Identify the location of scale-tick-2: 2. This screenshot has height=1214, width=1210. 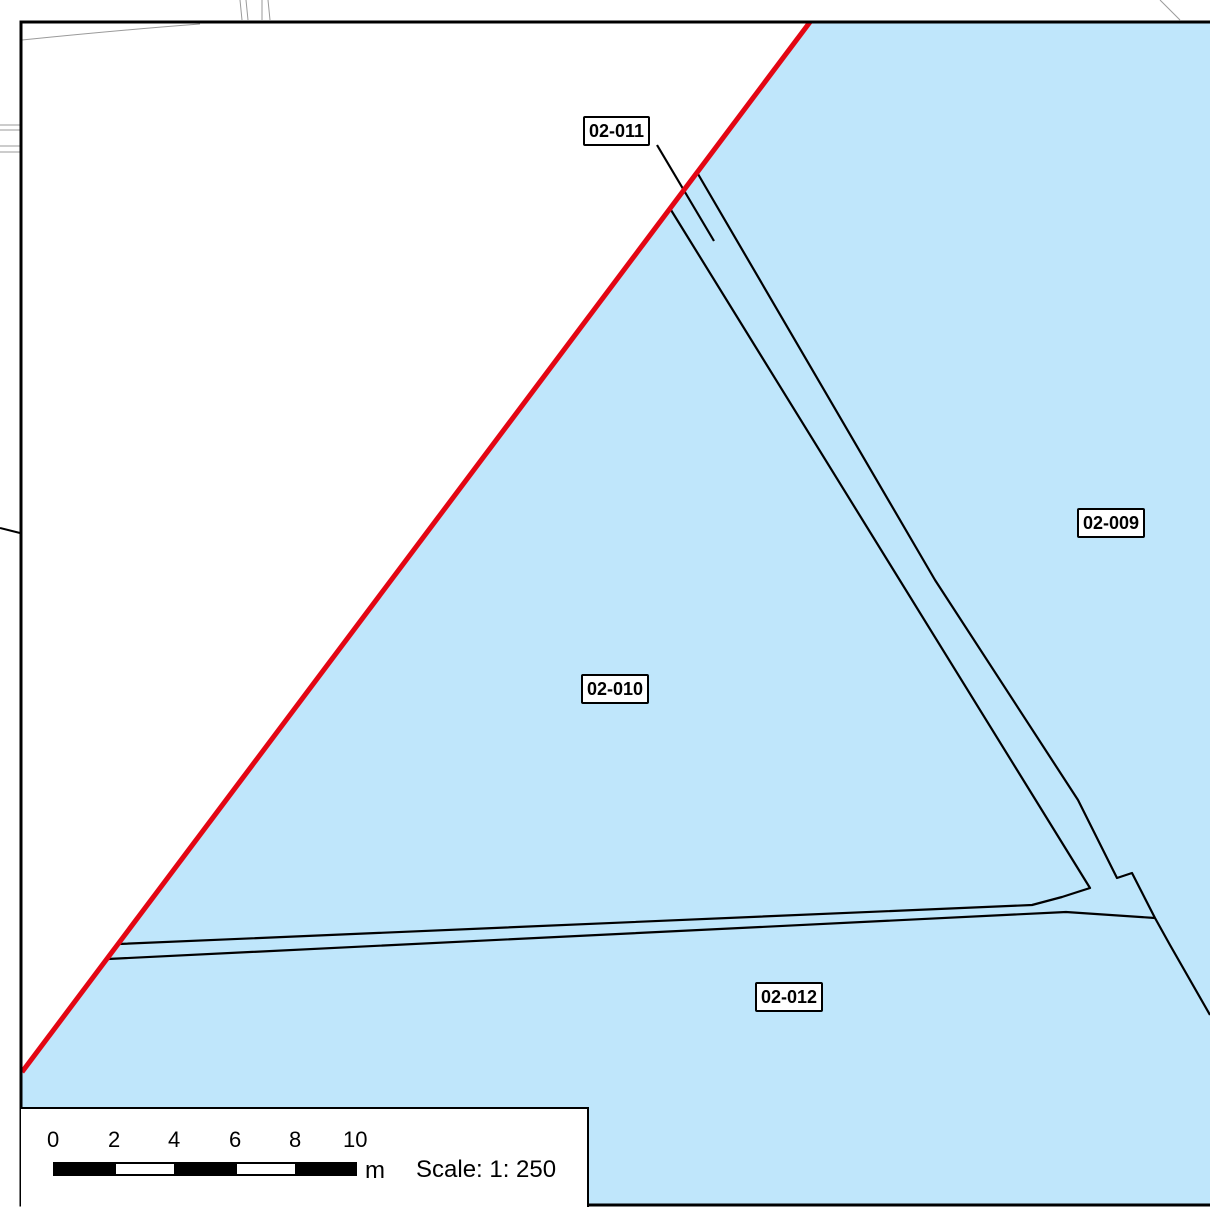
(114, 1139).